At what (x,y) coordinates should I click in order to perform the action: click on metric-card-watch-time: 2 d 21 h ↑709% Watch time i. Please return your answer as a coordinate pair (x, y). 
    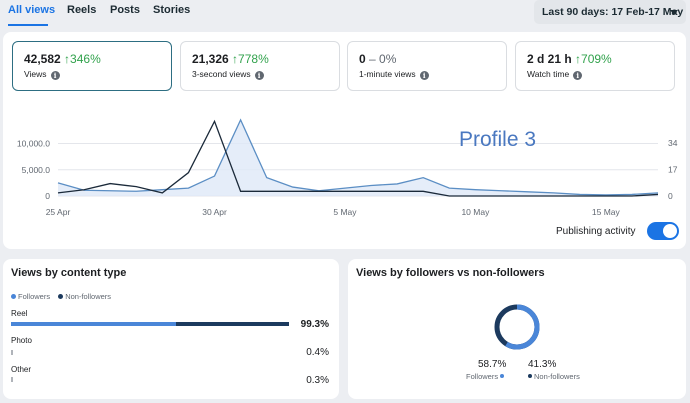
    Looking at the image, I should click on (595, 66).